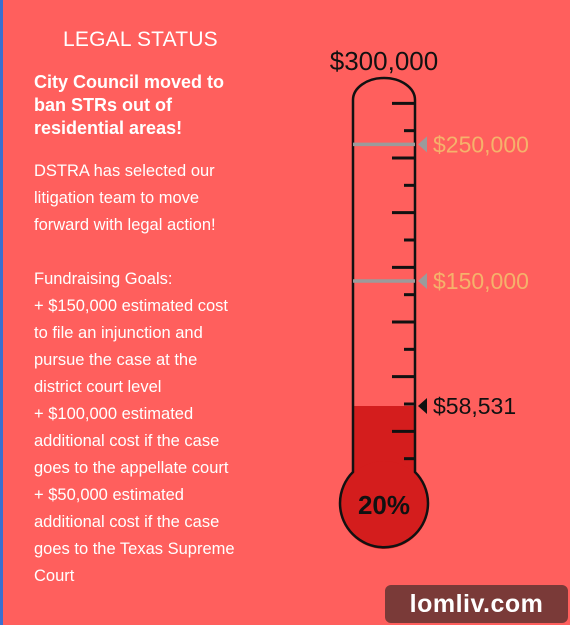 The width and height of the screenshot is (570, 625). What do you see at coordinates (134, 549) in the screenshot?
I see `goals-line: goes to the Texas Supreme` at bounding box center [134, 549].